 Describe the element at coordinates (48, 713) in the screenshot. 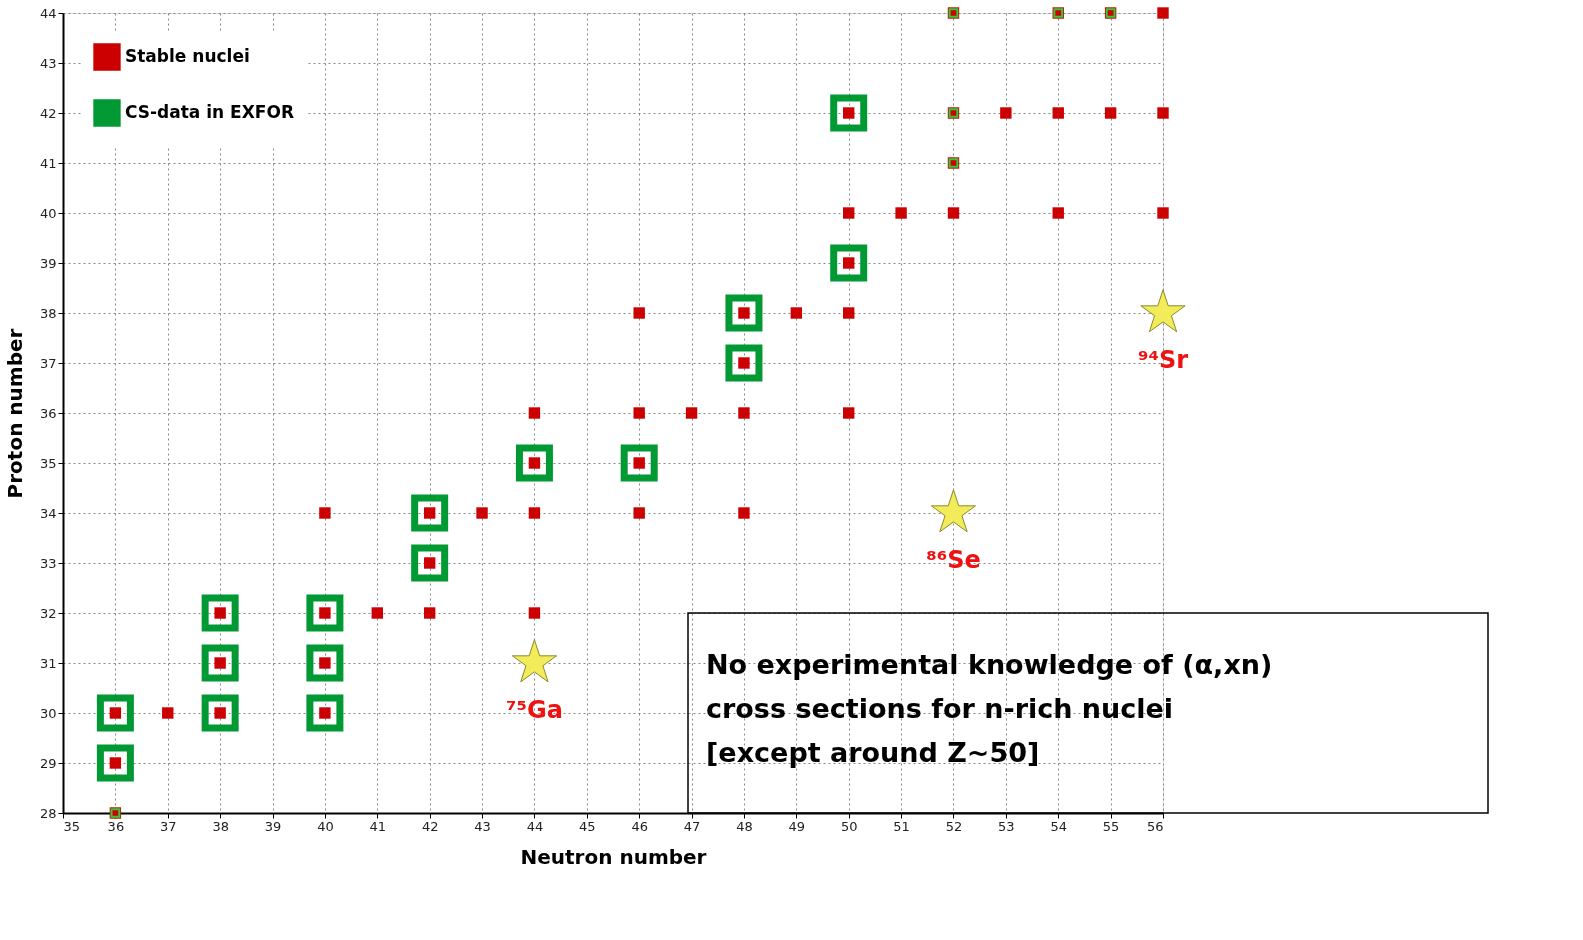

I see `y-tick-label: 30` at that location.